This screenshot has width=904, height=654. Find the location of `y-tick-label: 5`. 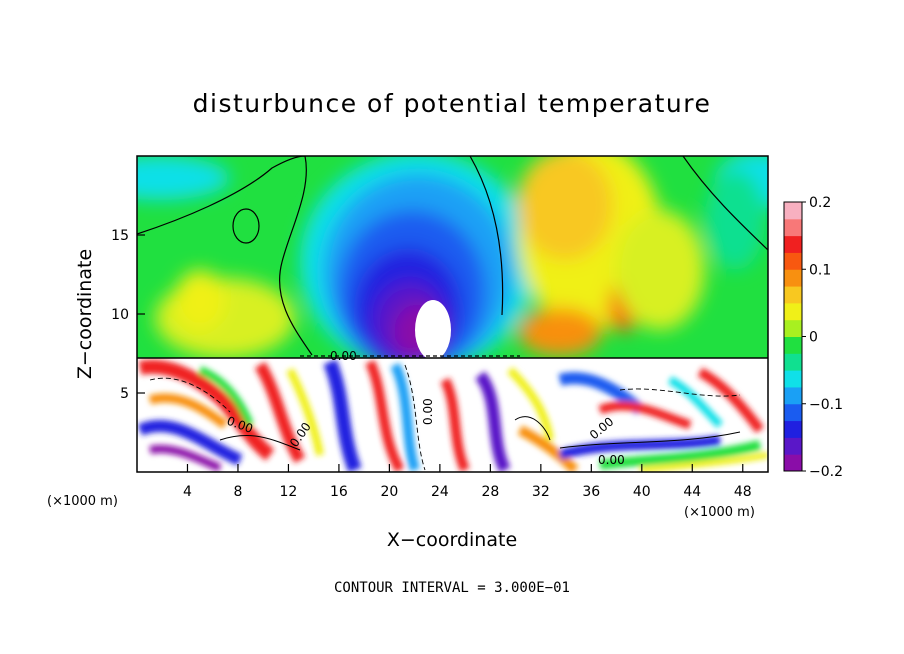

y-tick-label: 5 is located at coordinates (124, 394).